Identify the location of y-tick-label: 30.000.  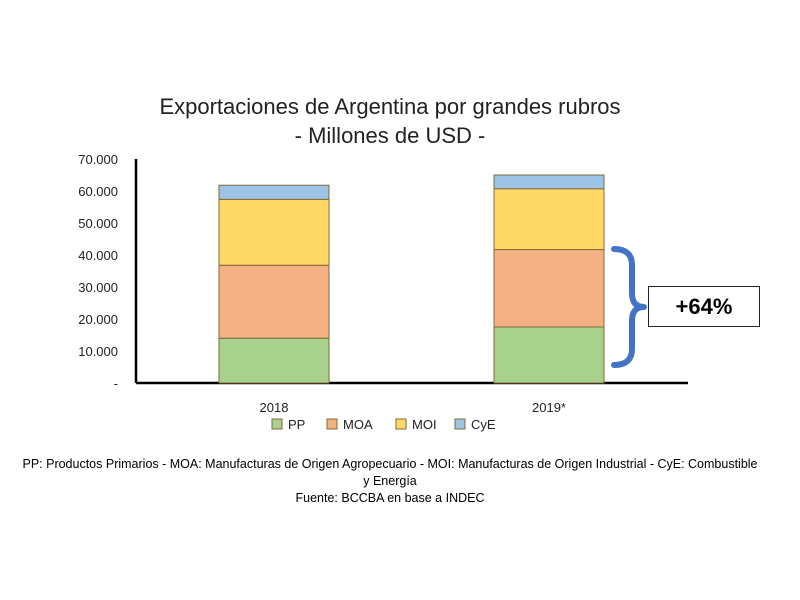
(98, 287).